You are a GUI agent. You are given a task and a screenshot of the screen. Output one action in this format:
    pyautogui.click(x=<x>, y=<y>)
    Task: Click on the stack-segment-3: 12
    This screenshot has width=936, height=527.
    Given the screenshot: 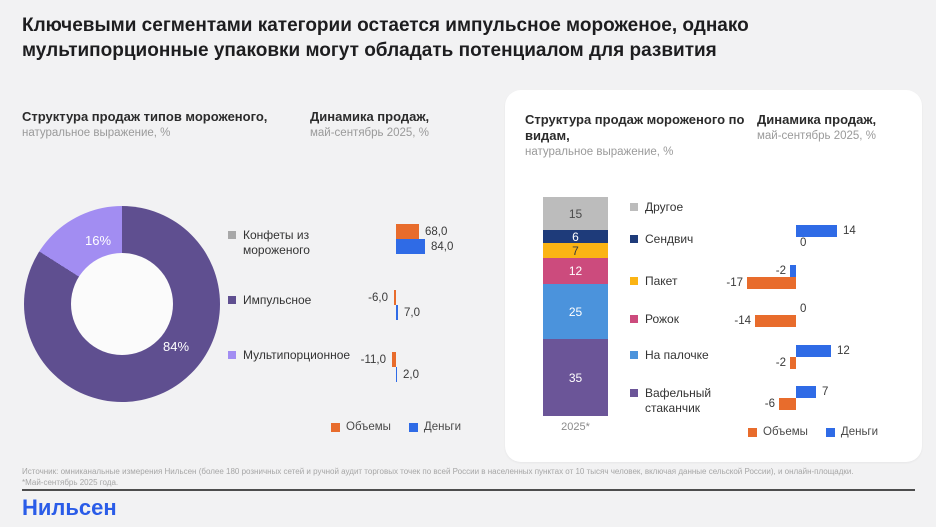 What is the action you would take?
    pyautogui.click(x=575, y=271)
    